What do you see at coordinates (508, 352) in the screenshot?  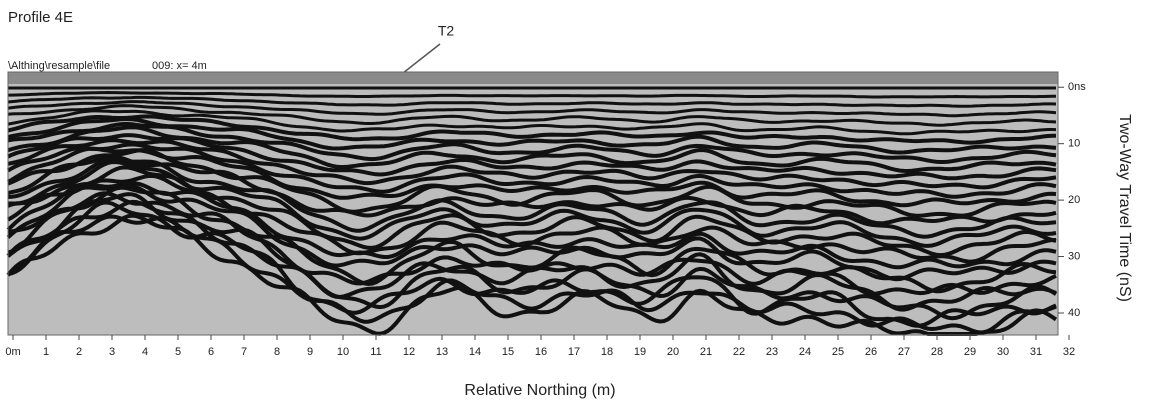 I see `x-tick-label: 15` at bounding box center [508, 352].